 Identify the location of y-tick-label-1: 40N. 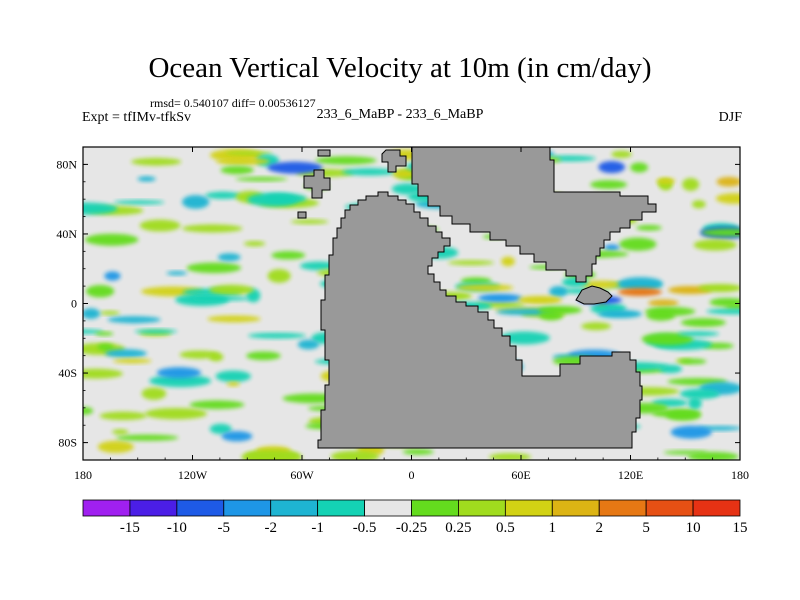
(66, 234).